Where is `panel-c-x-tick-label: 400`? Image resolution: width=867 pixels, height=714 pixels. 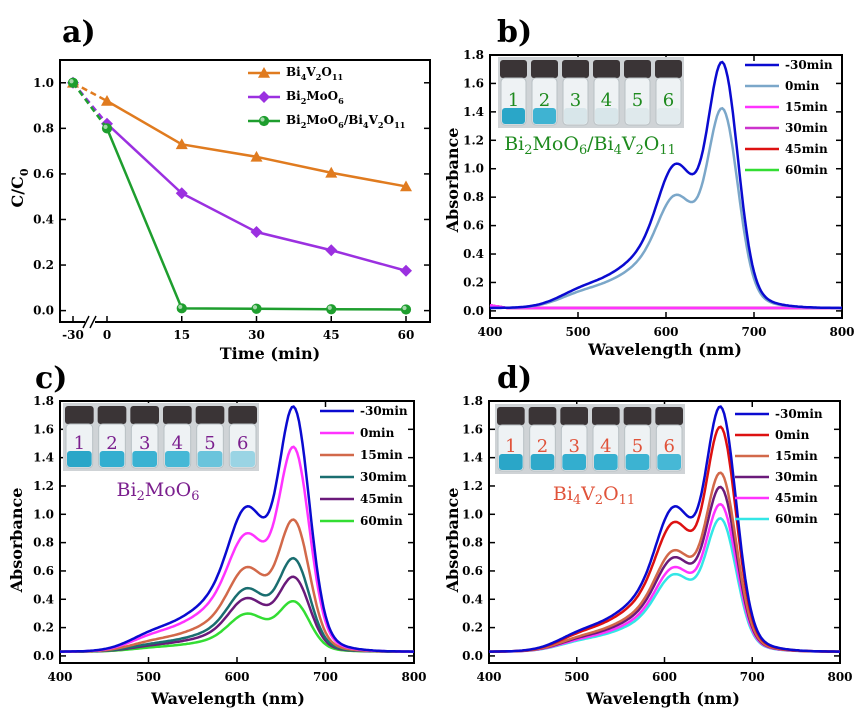 panel-c-x-tick-label: 400 is located at coordinates (59, 677).